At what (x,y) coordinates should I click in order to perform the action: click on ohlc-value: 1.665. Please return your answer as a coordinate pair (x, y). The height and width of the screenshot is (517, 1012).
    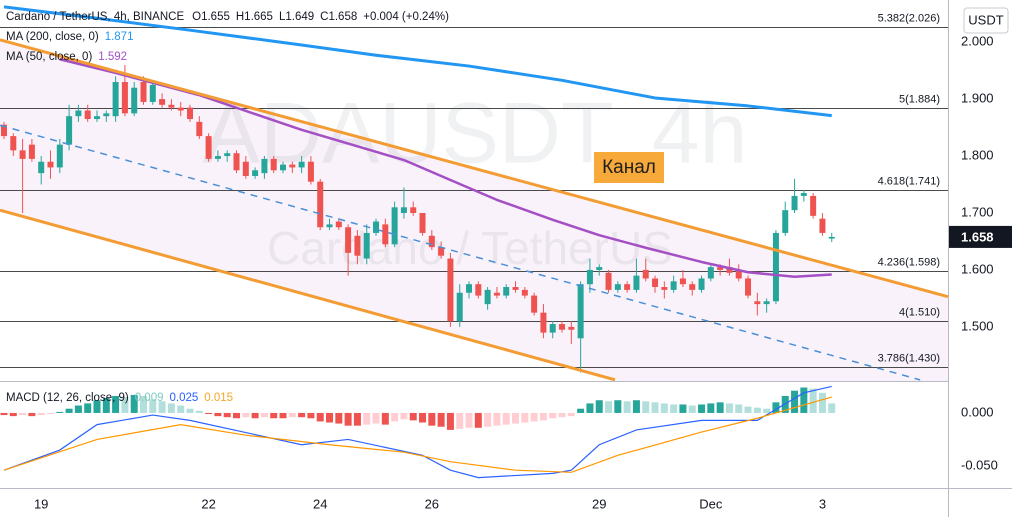
    Looking at the image, I should click on (258, 17).